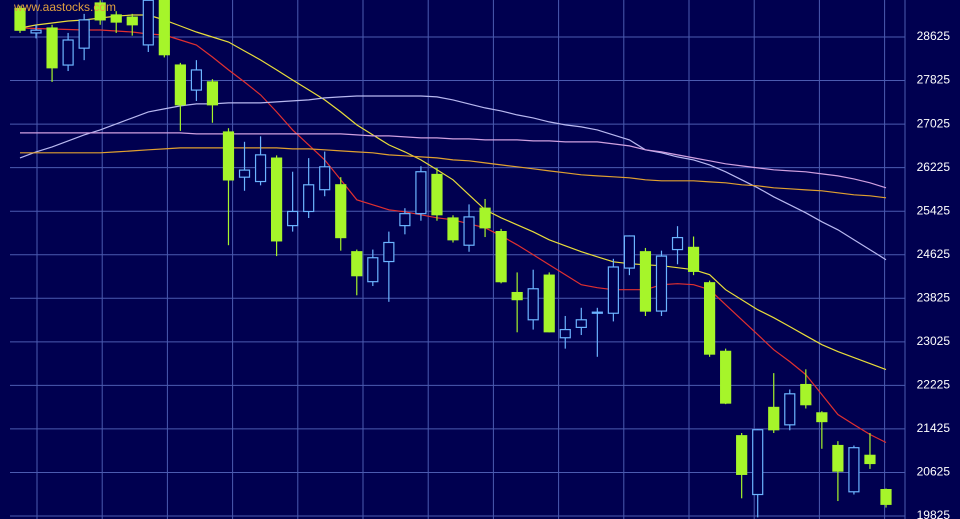 The height and width of the screenshot is (519, 960). What do you see at coordinates (934, 472) in the screenshot?
I see `y-tick-label: 20625` at bounding box center [934, 472].